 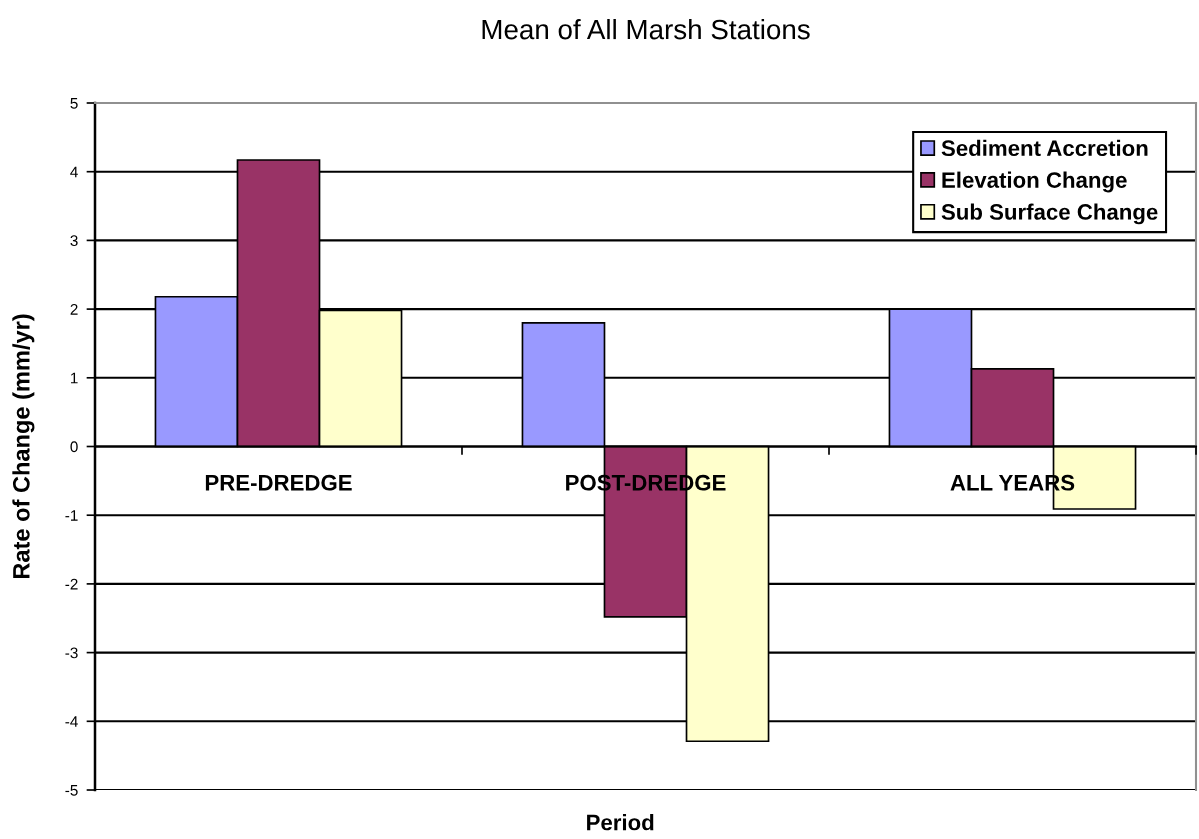 I want to click on y-tick-label: -2, so click(x=71, y=584).